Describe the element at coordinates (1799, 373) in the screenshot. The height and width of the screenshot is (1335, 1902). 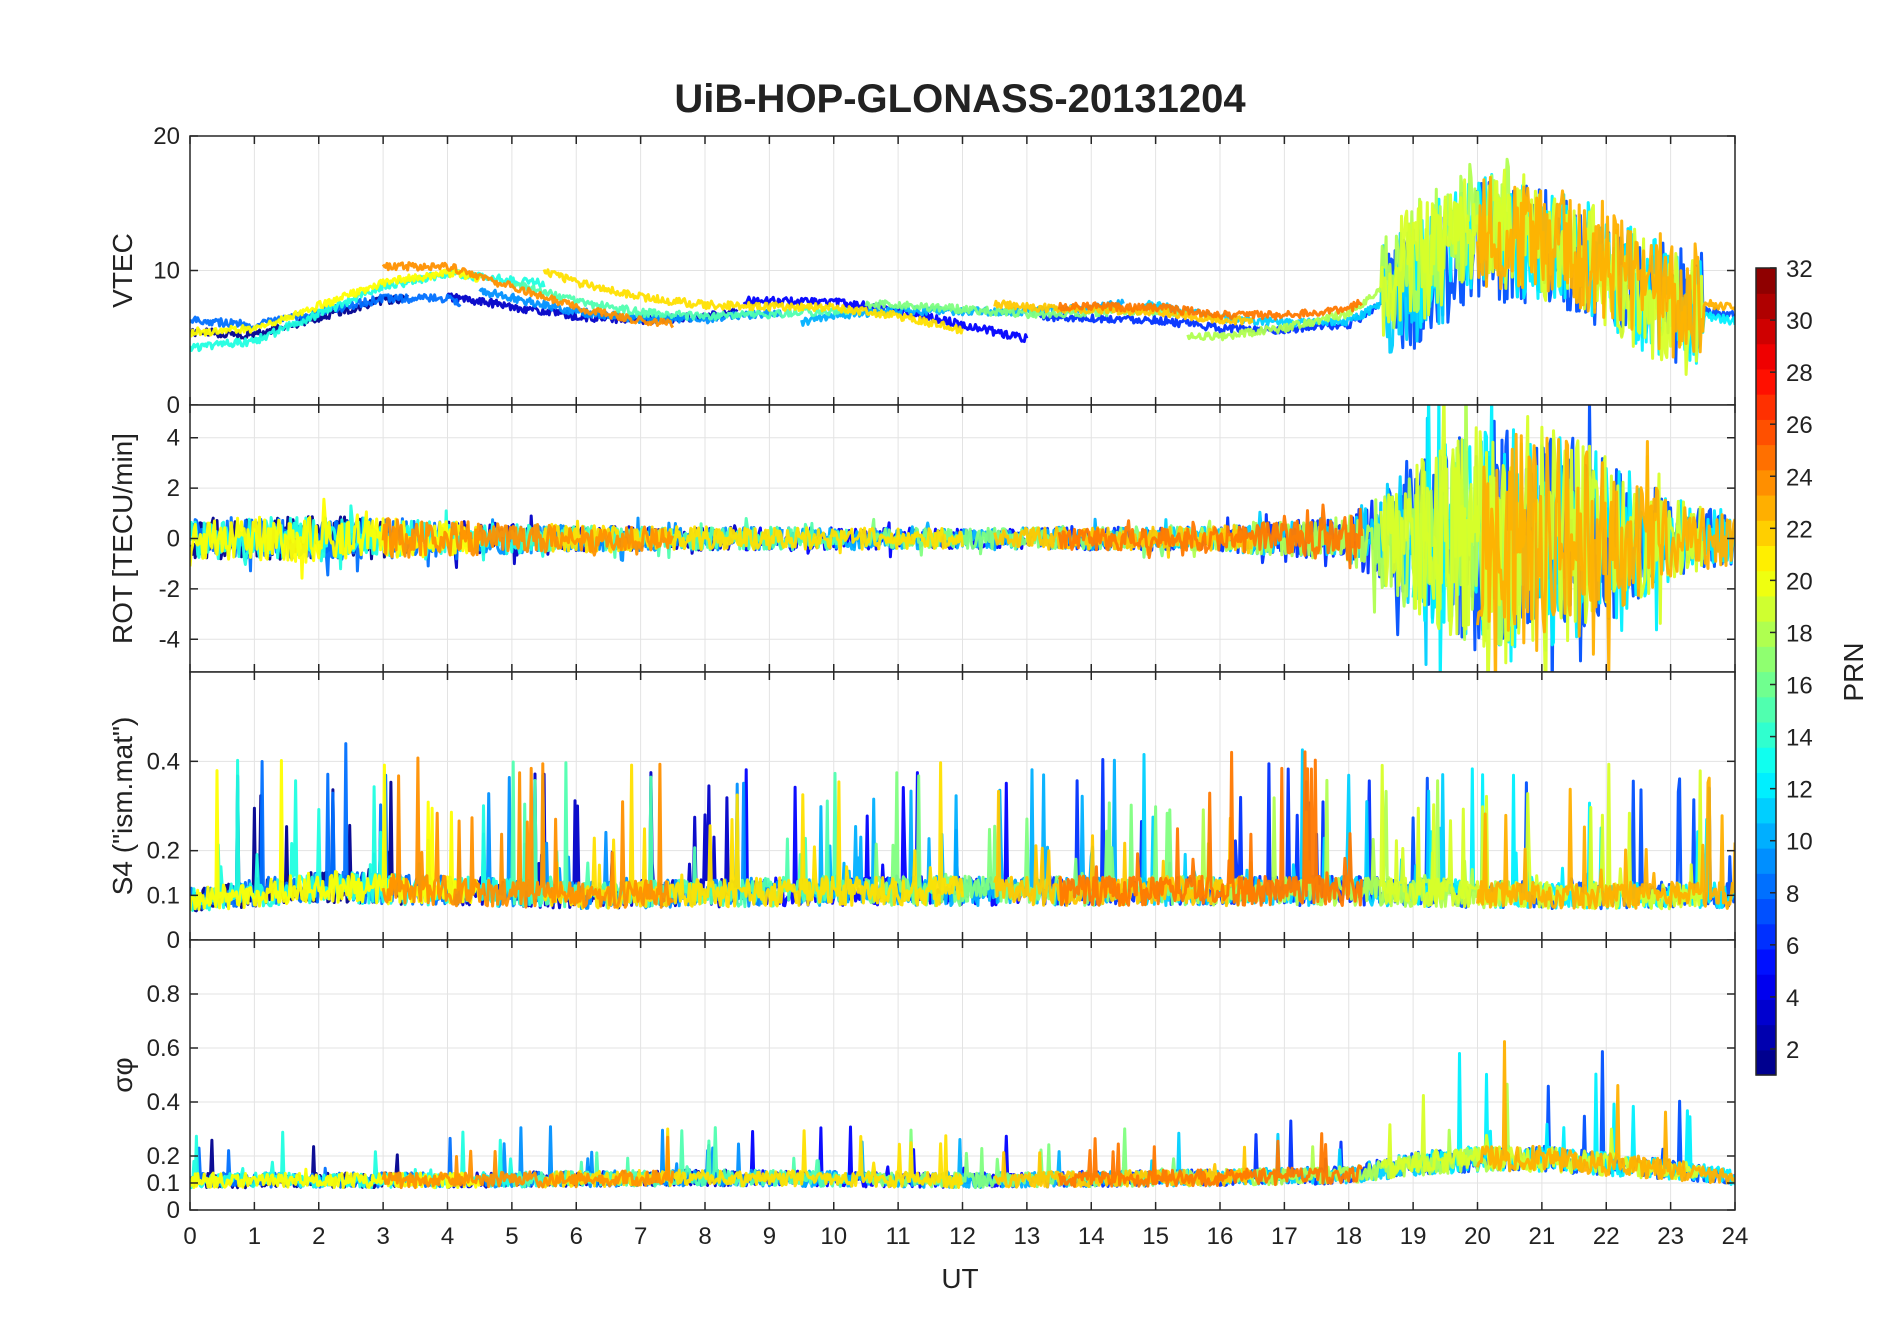
I see `colorbar-tick-label: 28` at that location.